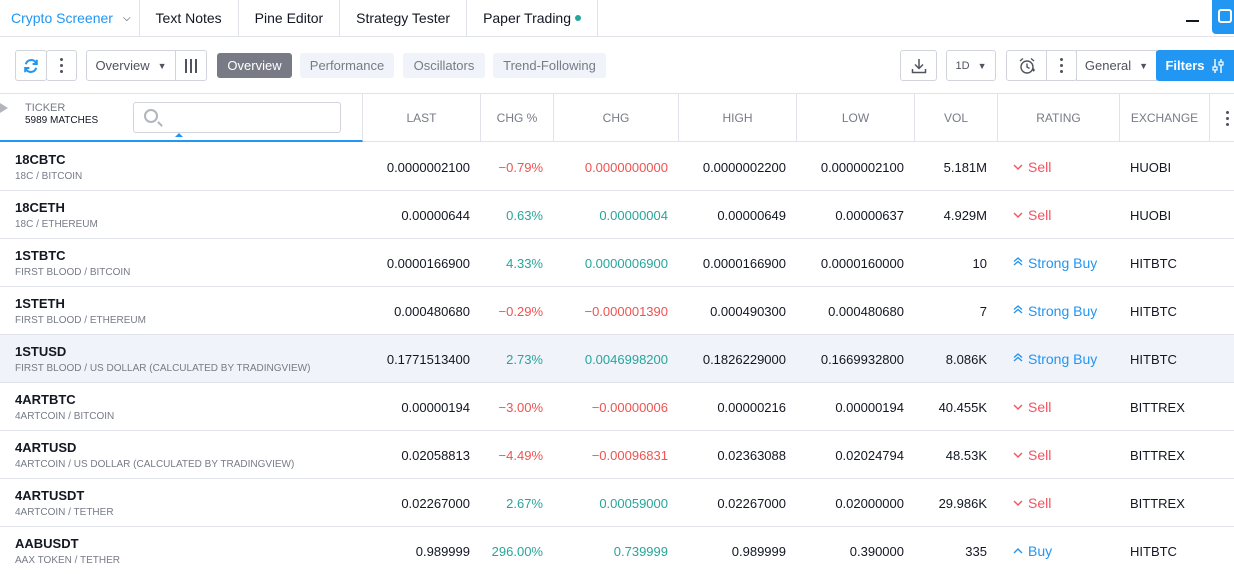 Image resolution: width=1234 pixels, height=574 pixels. What do you see at coordinates (1192, 21) in the screenshot?
I see `minimize-panel-icon` at bounding box center [1192, 21].